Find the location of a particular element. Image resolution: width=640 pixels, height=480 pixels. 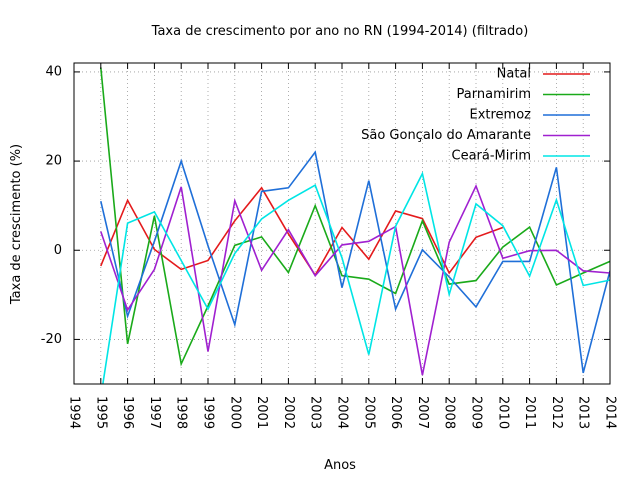

x-tick-label: 2003 is located at coordinates (315, 412).